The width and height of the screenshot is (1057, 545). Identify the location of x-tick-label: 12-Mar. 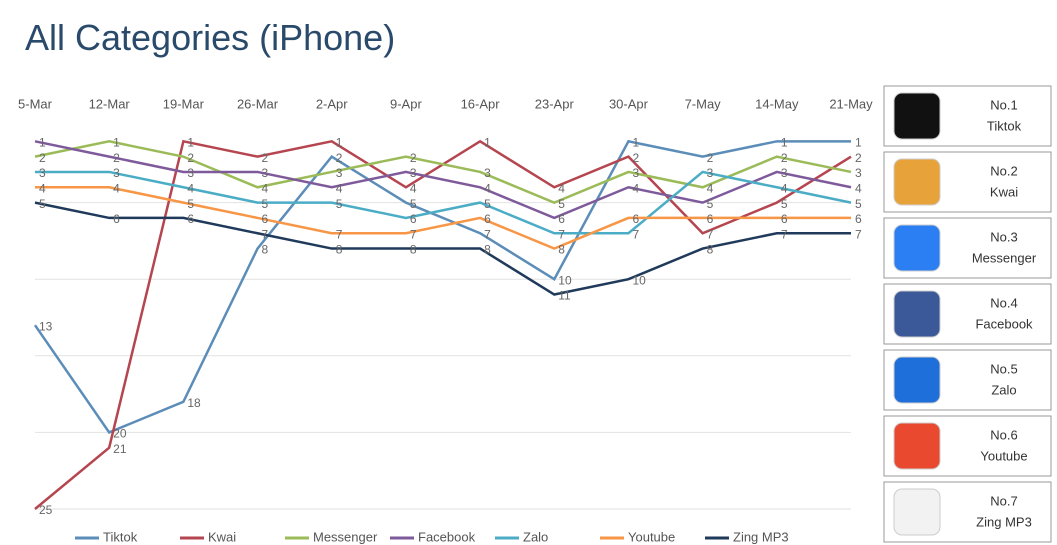
(110, 103).